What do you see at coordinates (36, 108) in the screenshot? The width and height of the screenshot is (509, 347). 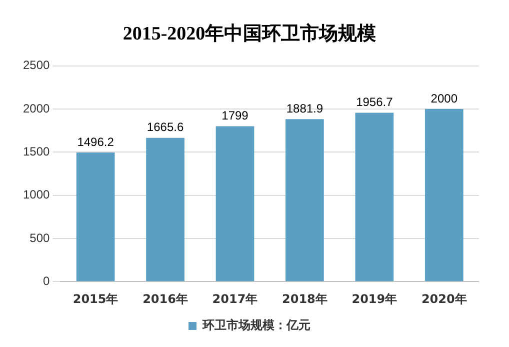 I see `y-tick-label: 2000` at bounding box center [36, 108].